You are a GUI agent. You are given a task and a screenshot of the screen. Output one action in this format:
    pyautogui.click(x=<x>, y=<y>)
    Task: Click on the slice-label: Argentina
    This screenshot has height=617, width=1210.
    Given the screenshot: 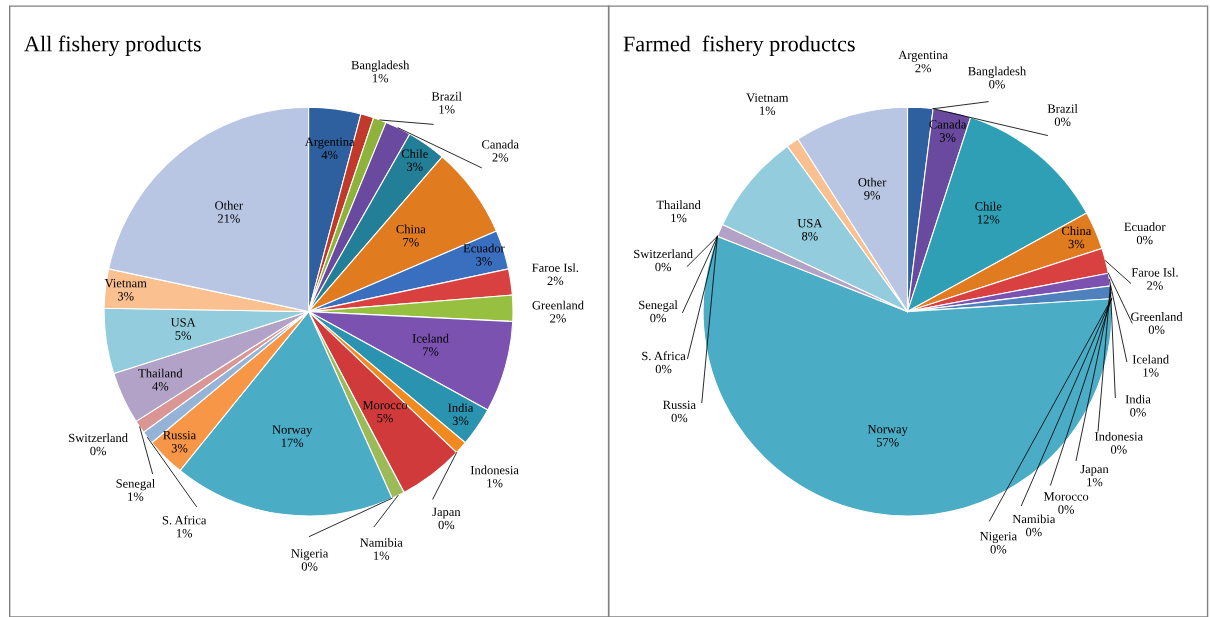 What is the action you would take?
    pyautogui.click(x=923, y=56)
    